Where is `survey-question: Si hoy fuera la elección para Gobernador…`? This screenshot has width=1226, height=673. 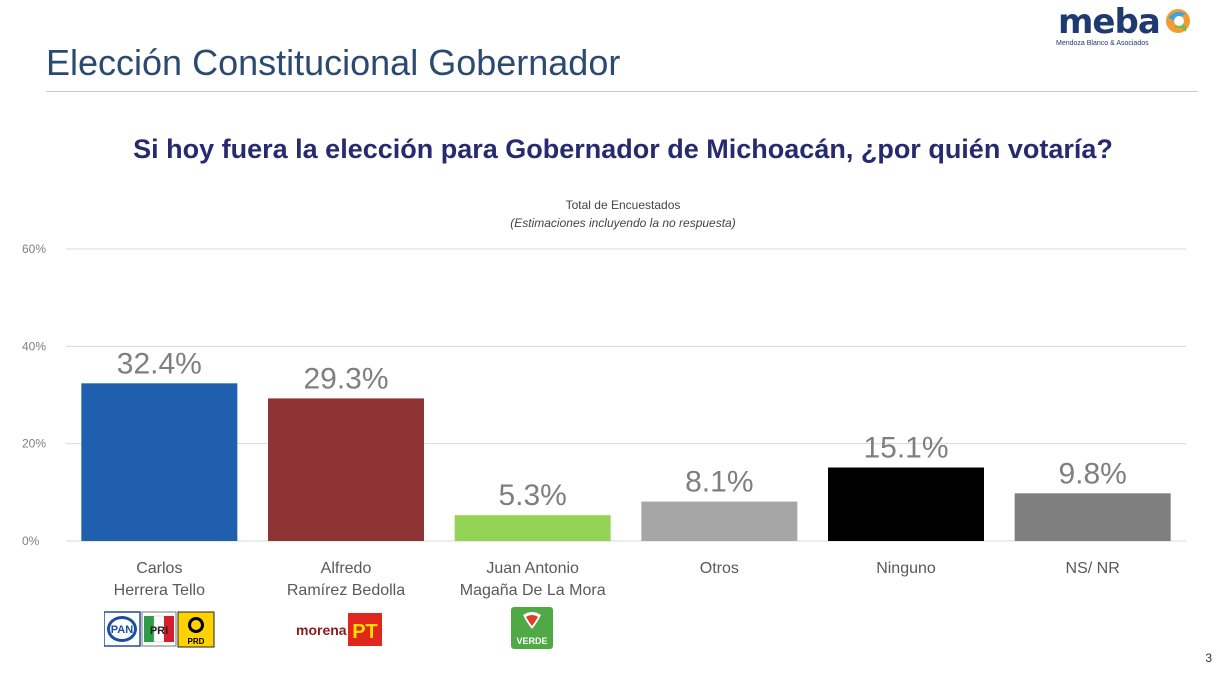 survey-question: Si hoy fuera la elección para Gobernador… is located at coordinates (623, 149).